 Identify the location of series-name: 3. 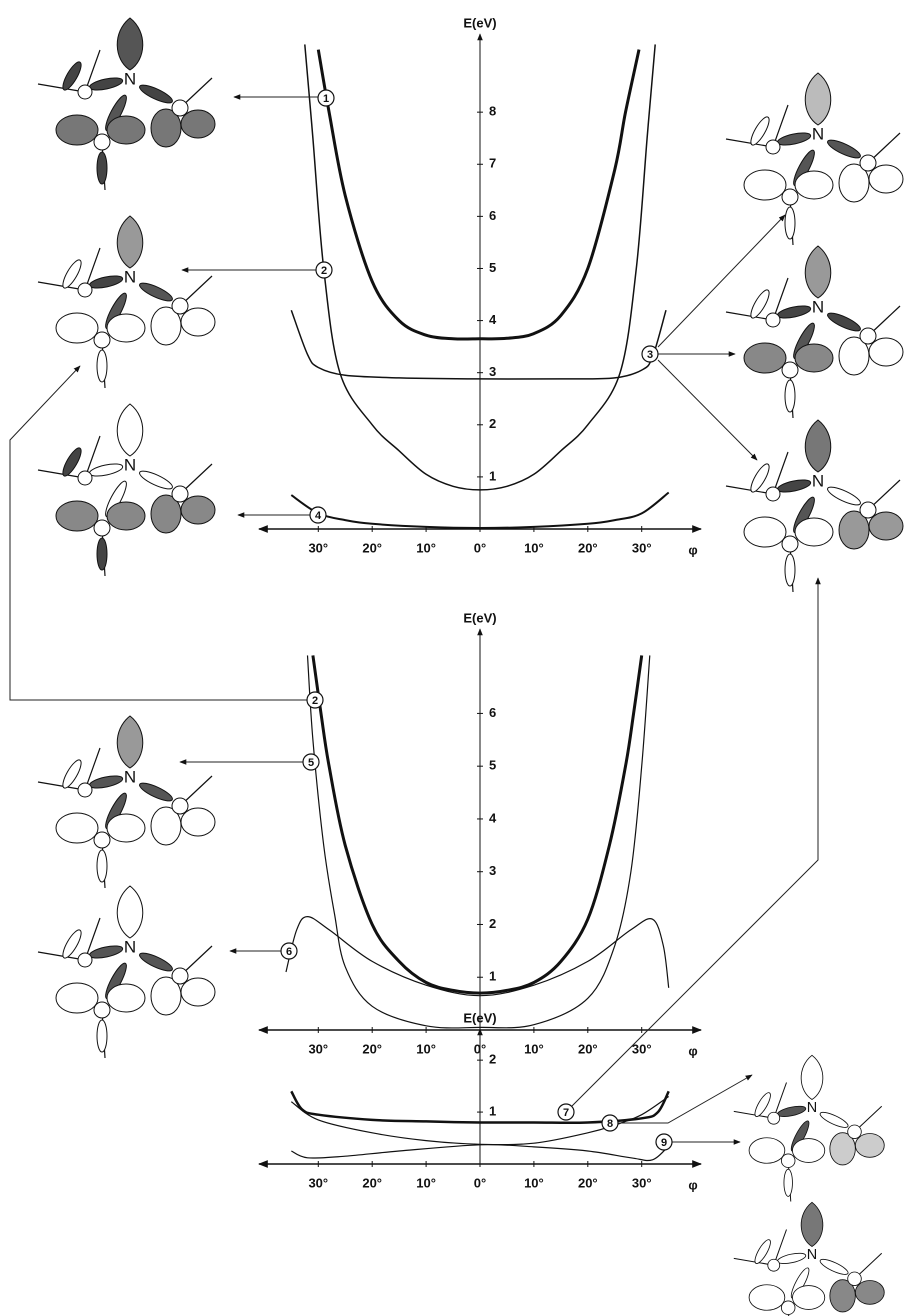
(650, 355).